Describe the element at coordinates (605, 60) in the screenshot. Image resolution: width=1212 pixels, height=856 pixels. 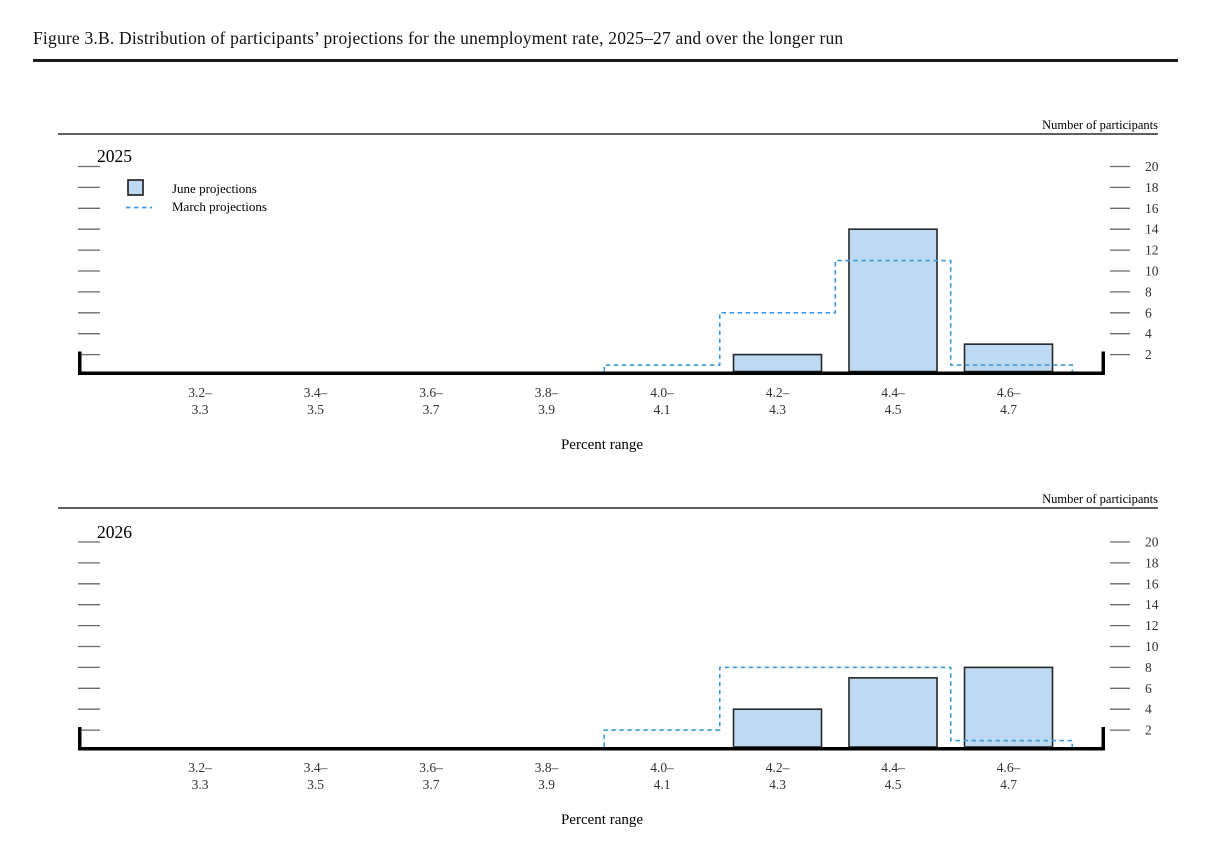
I see `title-rule` at that location.